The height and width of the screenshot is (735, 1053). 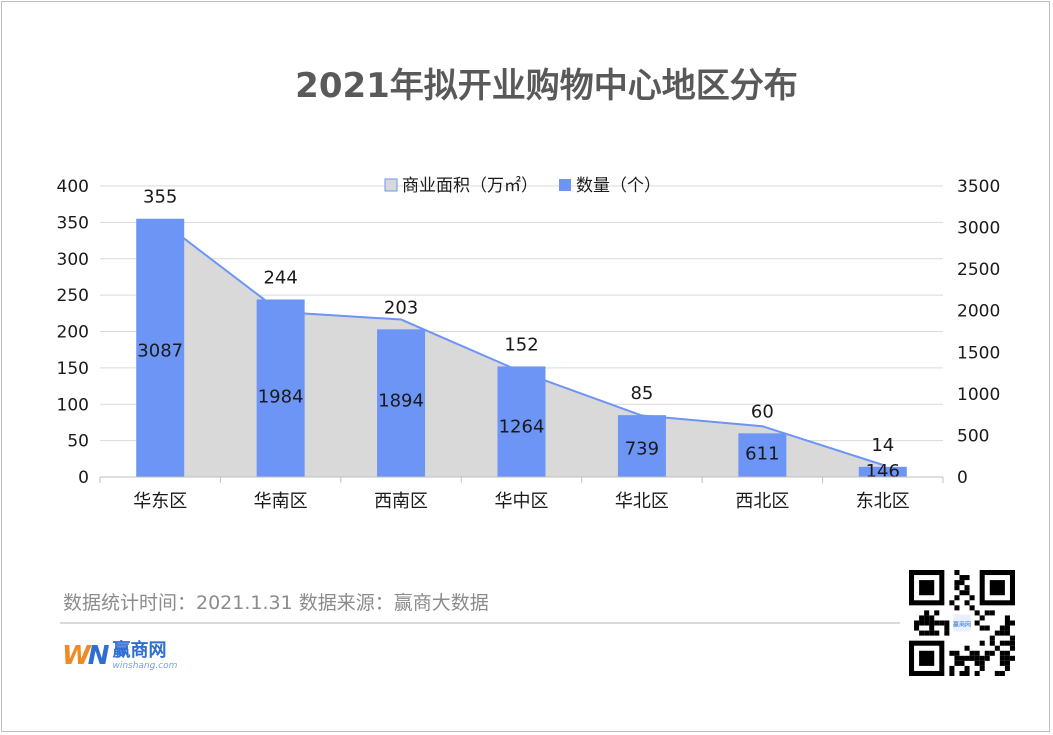 What do you see at coordinates (641, 393) in the screenshot?
I see `bar-value-label: 85` at bounding box center [641, 393].